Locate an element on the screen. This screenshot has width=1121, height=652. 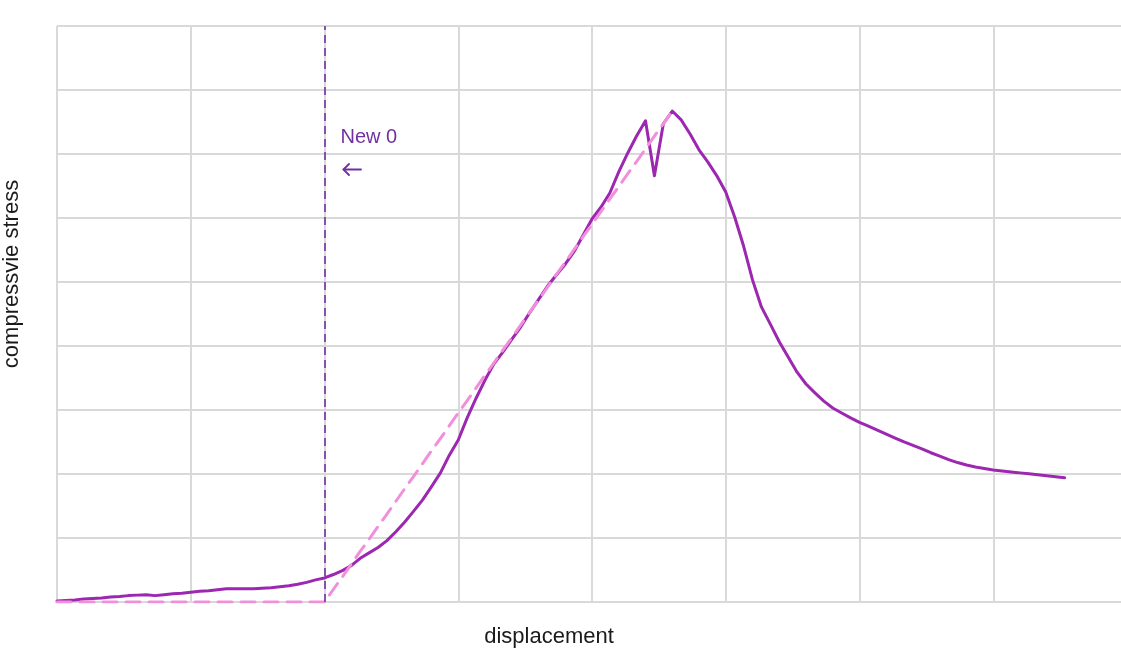
y-axis-title: compressvie stress is located at coordinates (11, 274).